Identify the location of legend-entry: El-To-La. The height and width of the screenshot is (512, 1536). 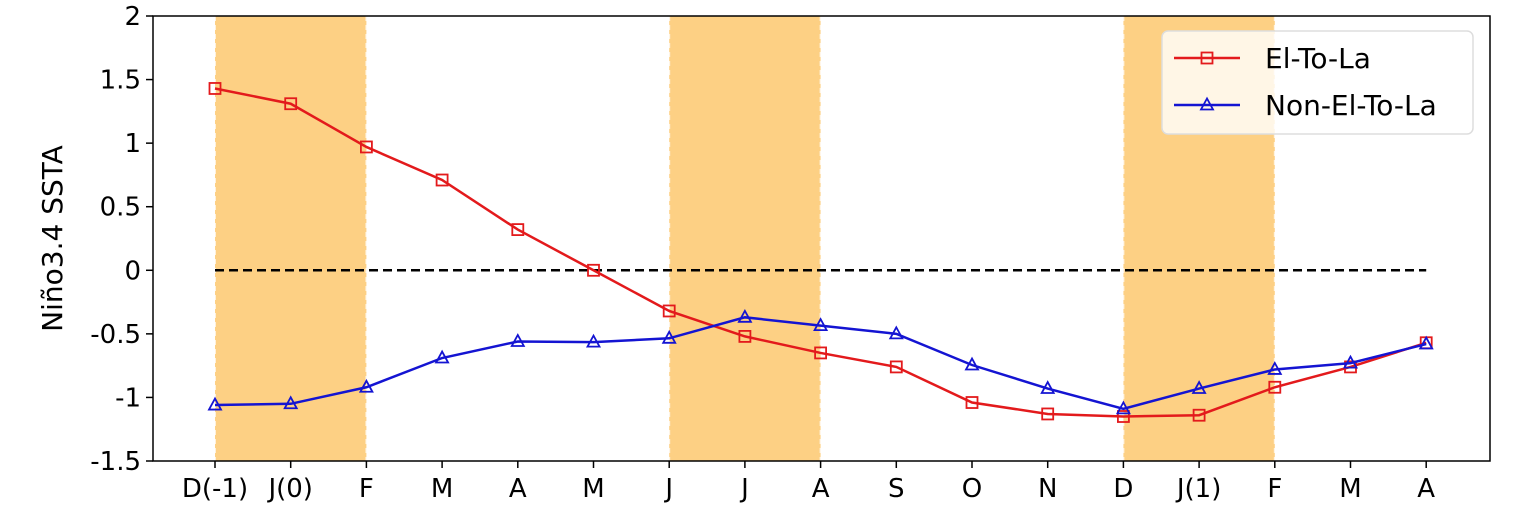
(1272, 58).